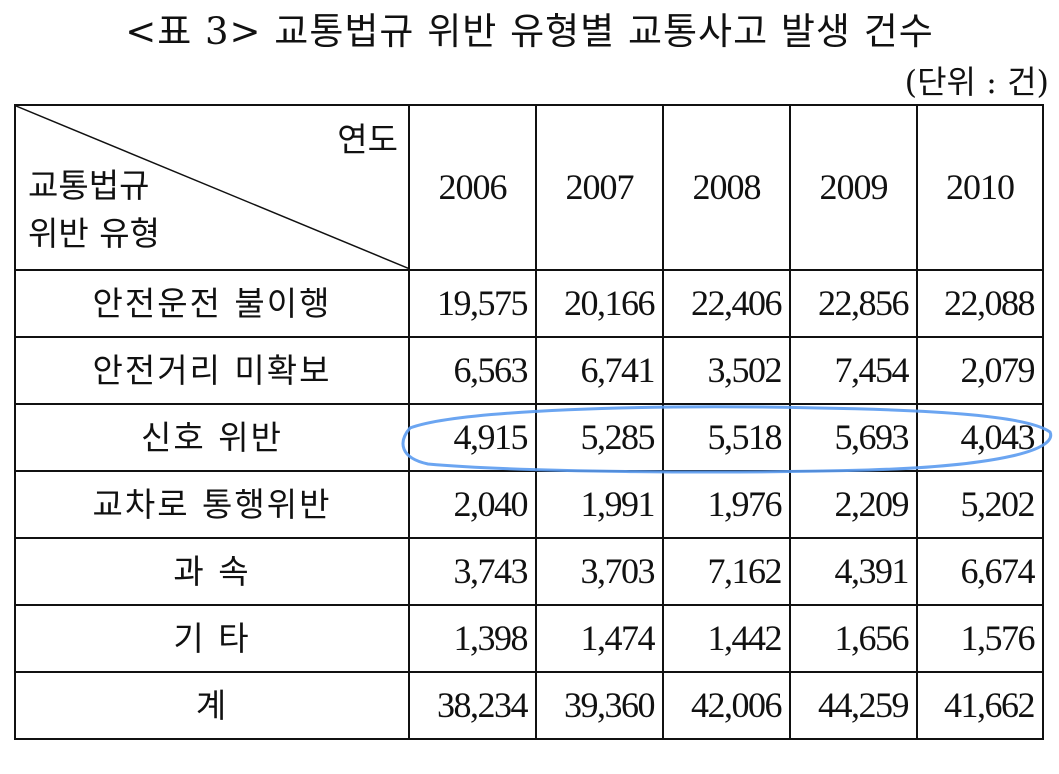 This screenshot has height=774, width=1059. Describe the element at coordinates (529, 31) in the screenshot. I see `table-title: <표 3> 교통법규 위반 유형별 교통사고 발생 건수` at that location.